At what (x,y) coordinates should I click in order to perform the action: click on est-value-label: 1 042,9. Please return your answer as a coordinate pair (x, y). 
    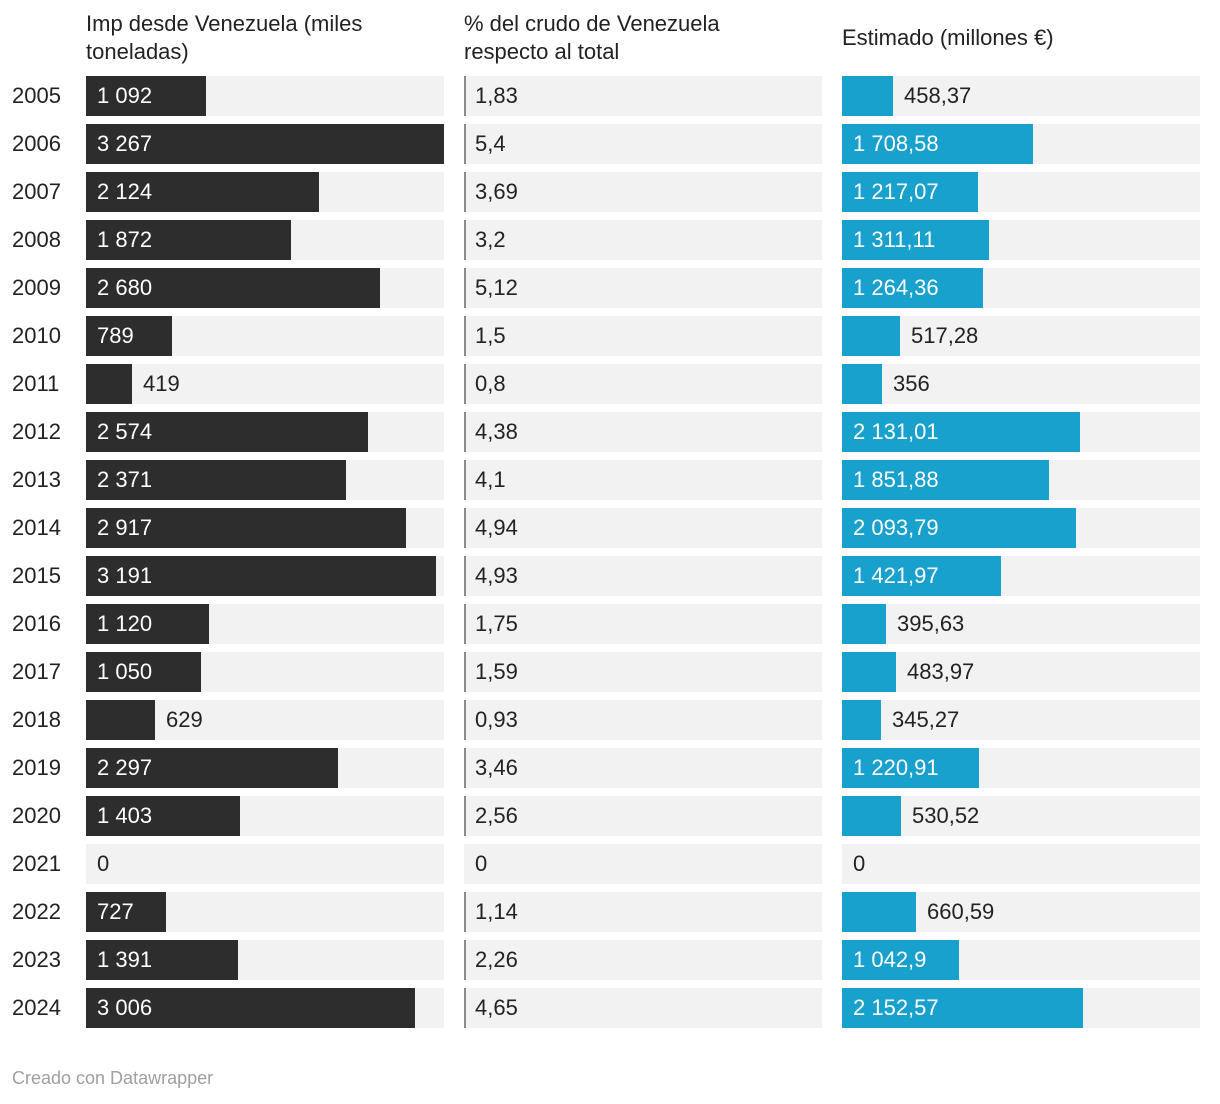
    Looking at the image, I should click on (890, 959).